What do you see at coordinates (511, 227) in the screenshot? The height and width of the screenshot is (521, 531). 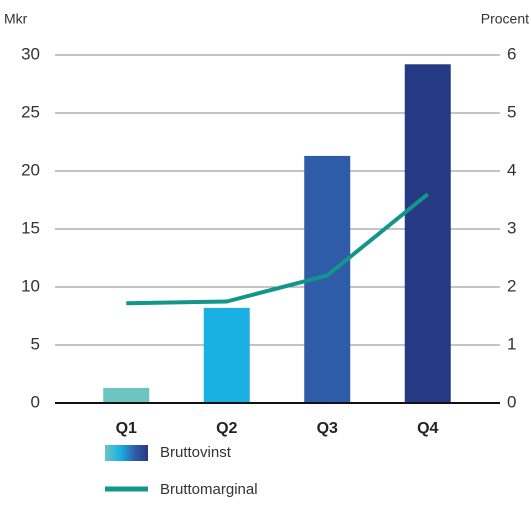 I see `y2-tick-label: 3` at bounding box center [511, 227].